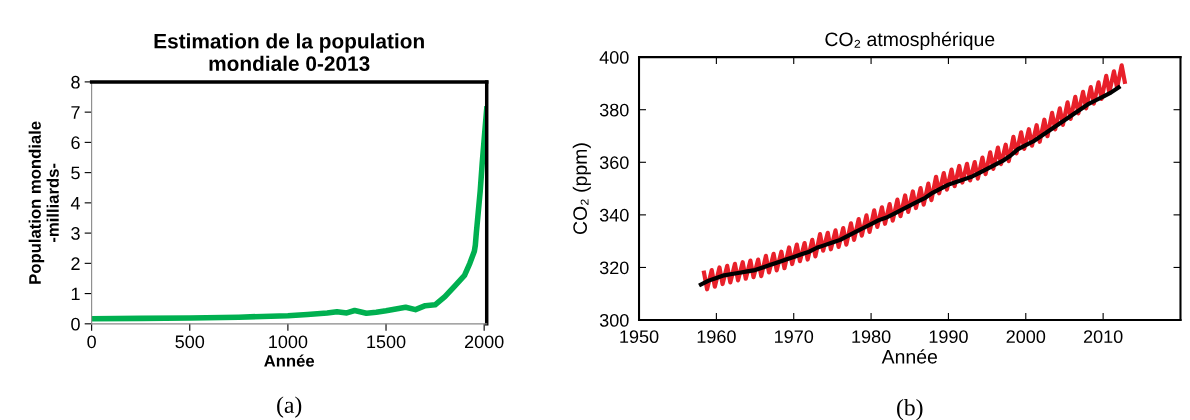 The width and height of the screenshot is (1190, 420). What do you see at coordinates (614, 57) in the screenshot?
I see `y-tick-label: 400` at bounding box center [614, 57].